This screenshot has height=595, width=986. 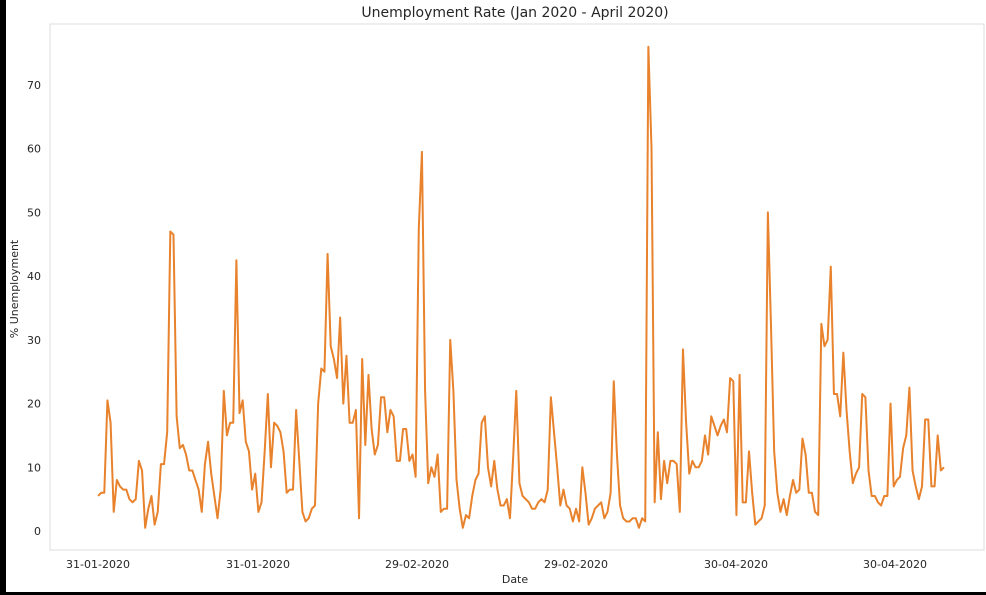 What do you see at coordinates (37, 531) in the screenshot?
I see `y-tick-label: 0` at bounding box center [37, 531].